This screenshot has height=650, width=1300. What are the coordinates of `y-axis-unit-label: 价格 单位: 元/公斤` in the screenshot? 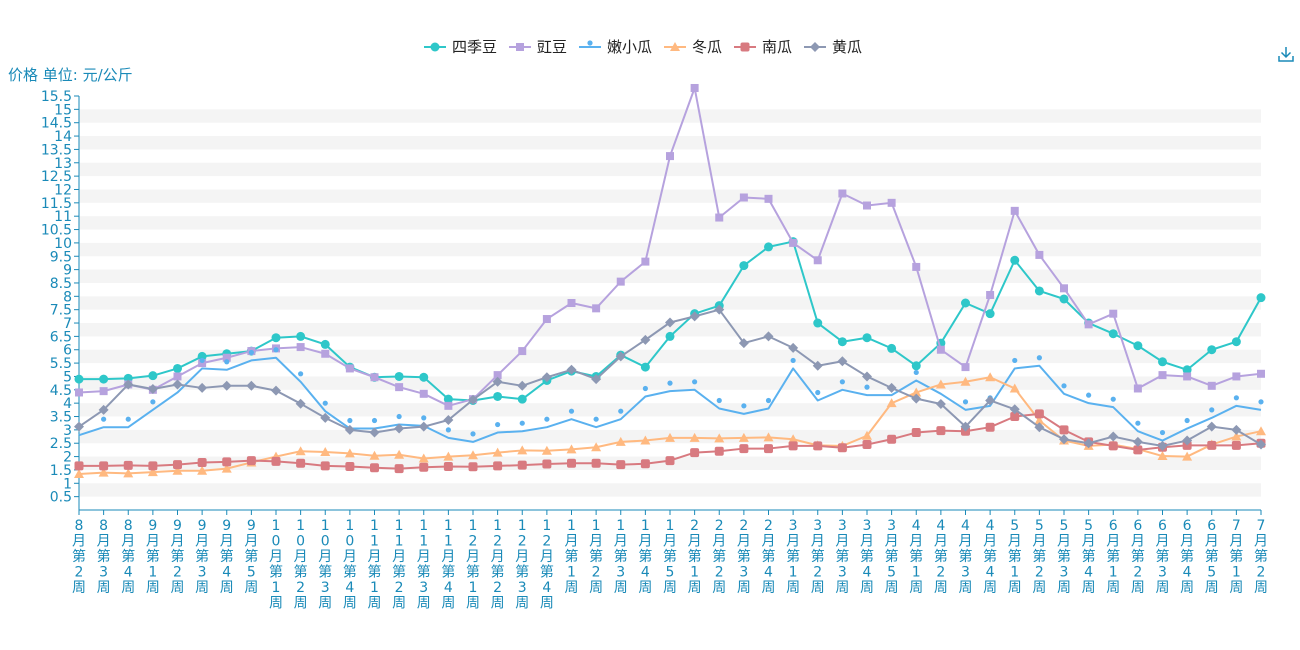 It's located at (70, 75).